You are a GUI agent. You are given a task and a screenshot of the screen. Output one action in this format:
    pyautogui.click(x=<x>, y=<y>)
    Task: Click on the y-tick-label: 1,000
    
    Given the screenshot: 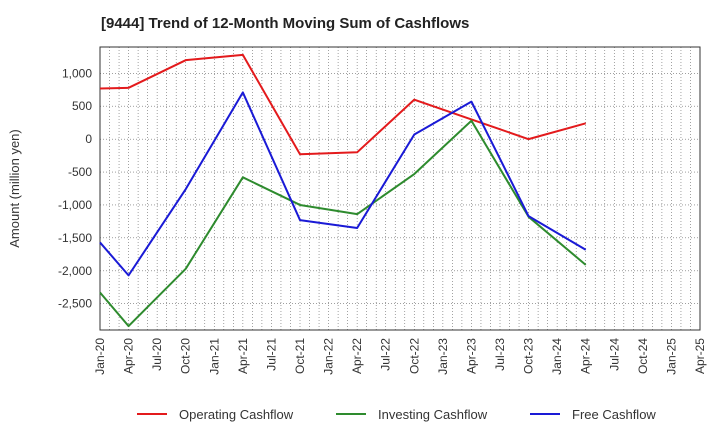 What is the action you would take?
    pyautogui.click(x=77, y=73)
    